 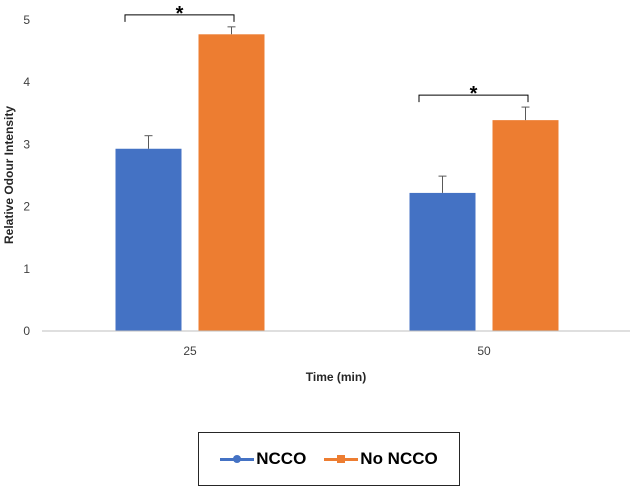 I want to click on legend-label: No NCCO, so click(x=399, y=458).